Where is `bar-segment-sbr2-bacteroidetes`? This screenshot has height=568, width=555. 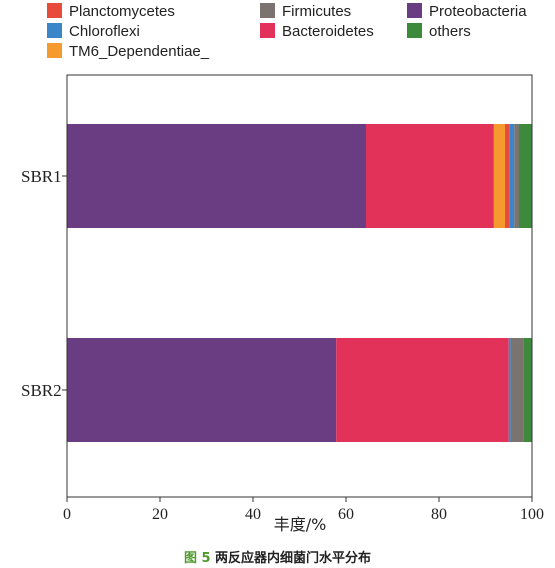
bar-segment-sbr2-bacteroidetes is located at coordinates (422, 390).